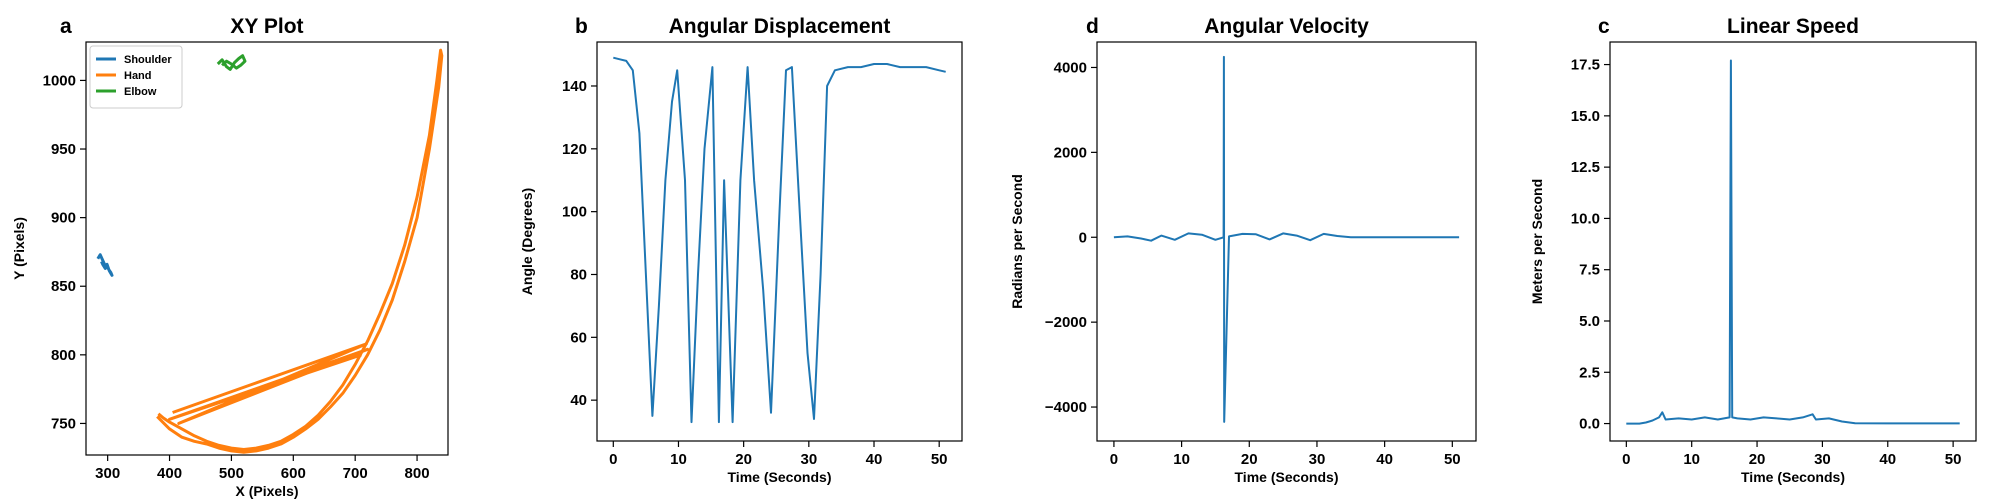 This screenshot has width=2000, height=500. Describe the element at coordinates (1589, 372) in the screenshot. I see `y-tick-label: 2.5` at that location.